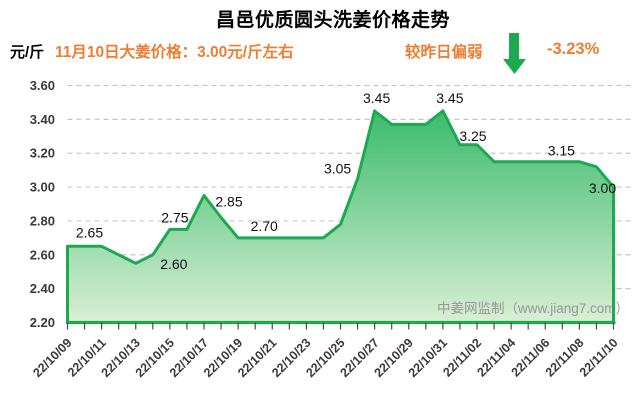 Image resolution: width=640 pixels, height=410 pixels. Describe the element at coordinates (599, 358) in the screenshot. I see `x-axis-label: 22/11/10` at that location.